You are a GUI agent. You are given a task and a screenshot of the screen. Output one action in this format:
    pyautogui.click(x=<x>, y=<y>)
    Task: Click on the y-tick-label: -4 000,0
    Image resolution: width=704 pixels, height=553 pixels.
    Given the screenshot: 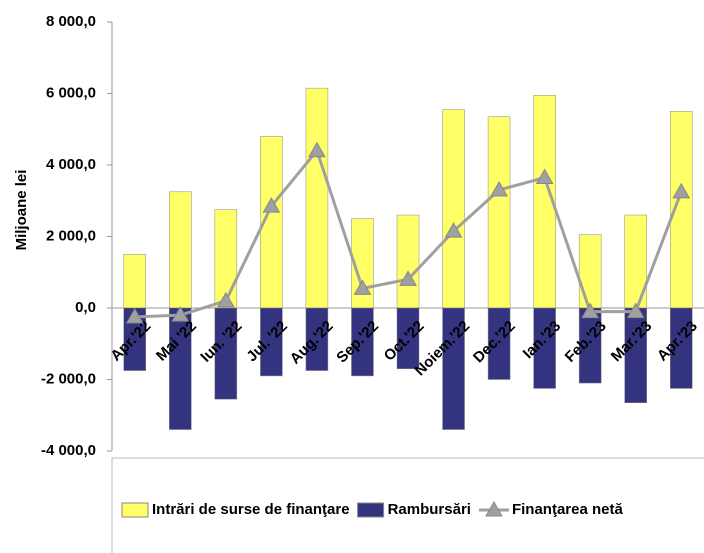 What is the action you would take?
    pyautogui.click(x=68, y=450)
    